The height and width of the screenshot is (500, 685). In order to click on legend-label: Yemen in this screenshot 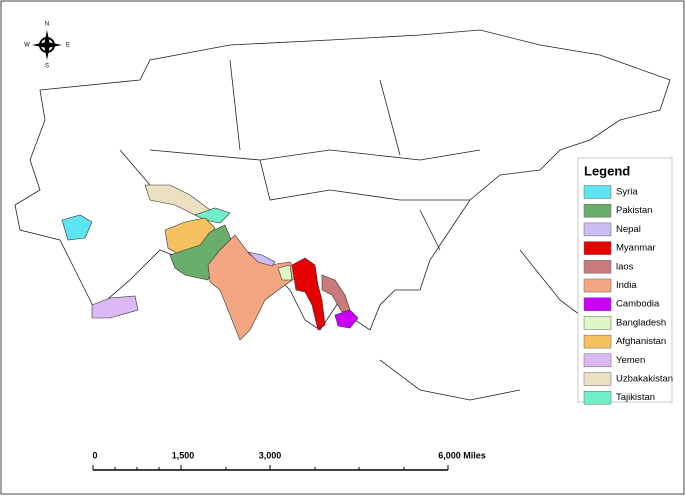, I will do `click(630, 360)`.